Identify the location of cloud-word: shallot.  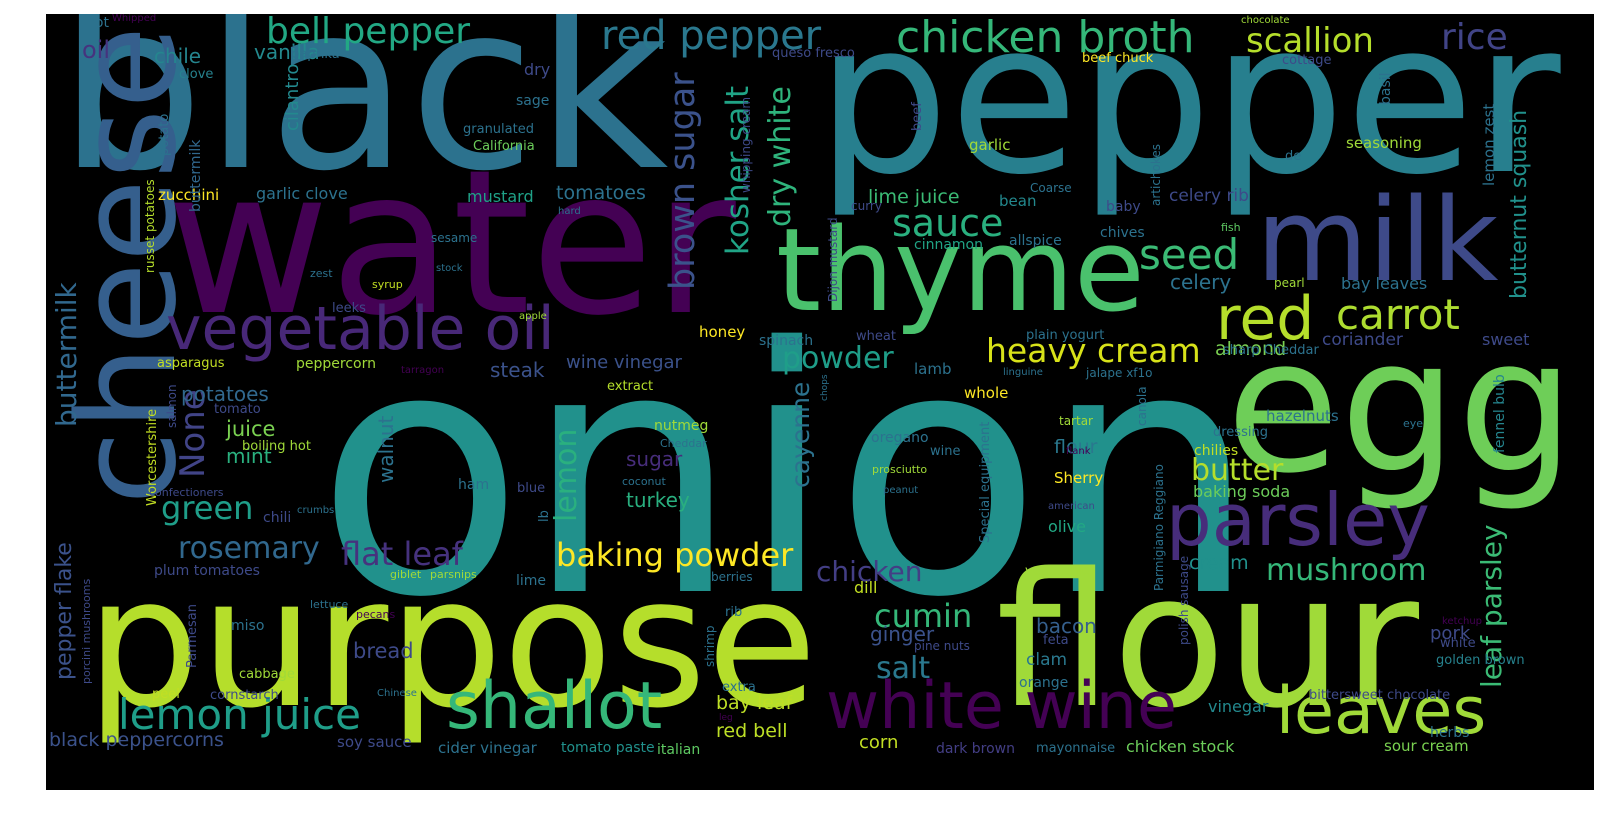
(554, 706).